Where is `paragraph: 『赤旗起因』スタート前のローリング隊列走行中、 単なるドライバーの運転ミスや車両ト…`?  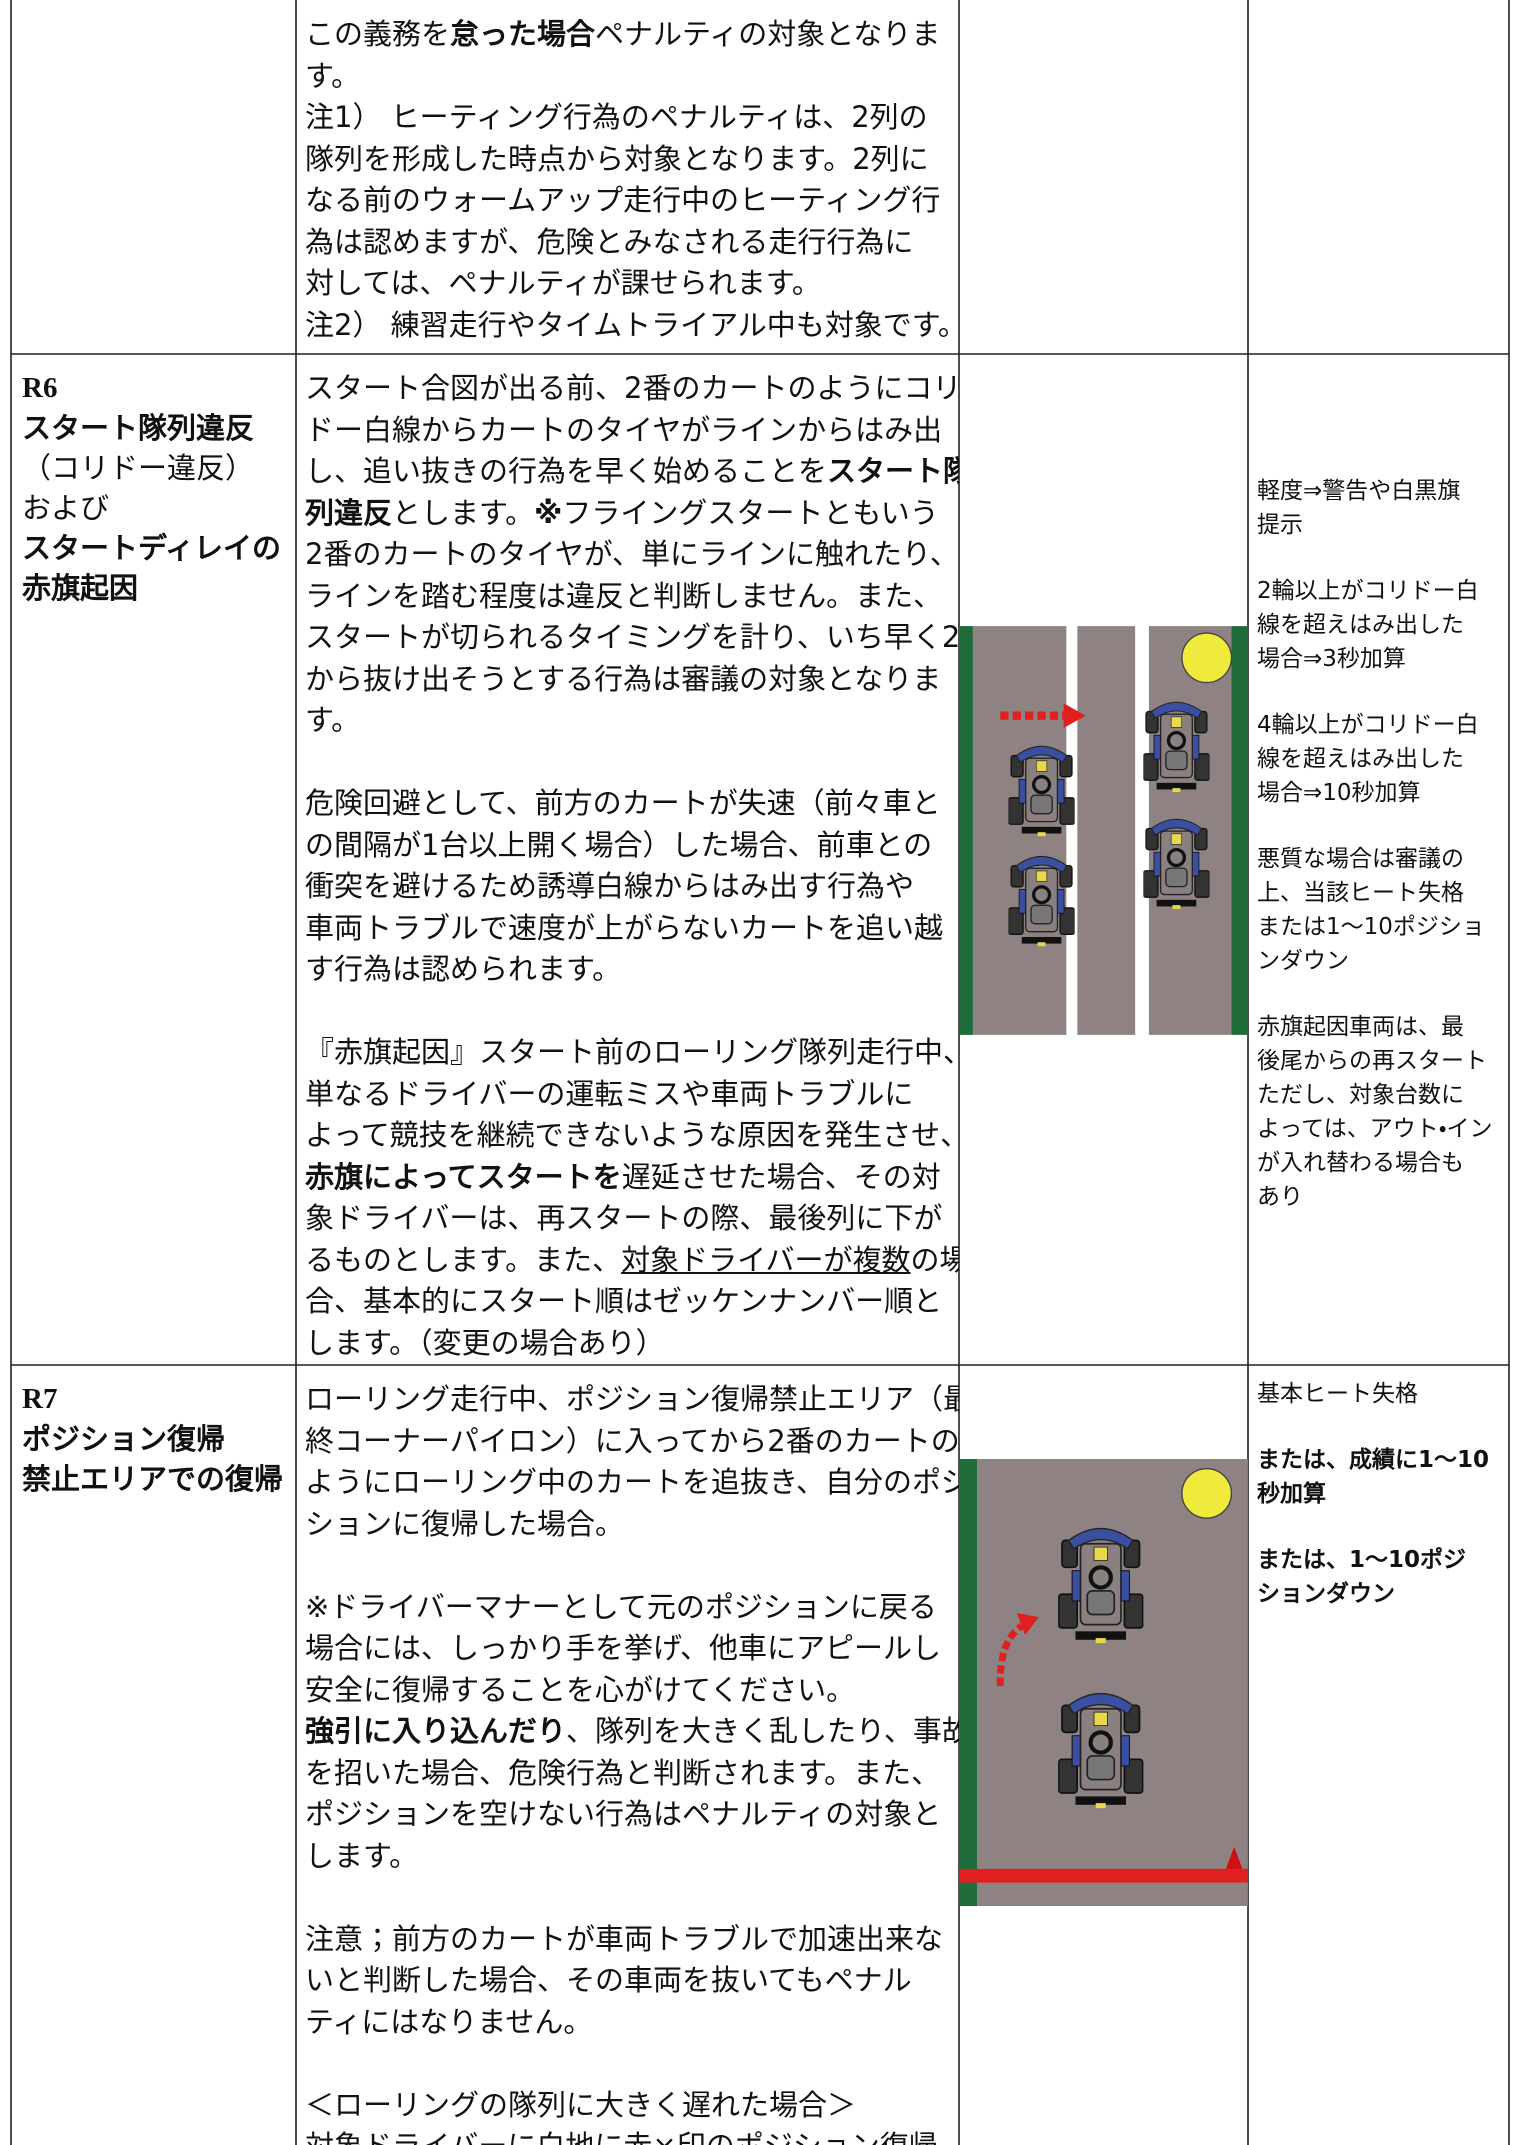
paragraph: 『赤旗起因』スタート前のローリング隊列走行中、 単なるドライバーの運転ミスや車両ト… is located at coordinates (632, 1198).